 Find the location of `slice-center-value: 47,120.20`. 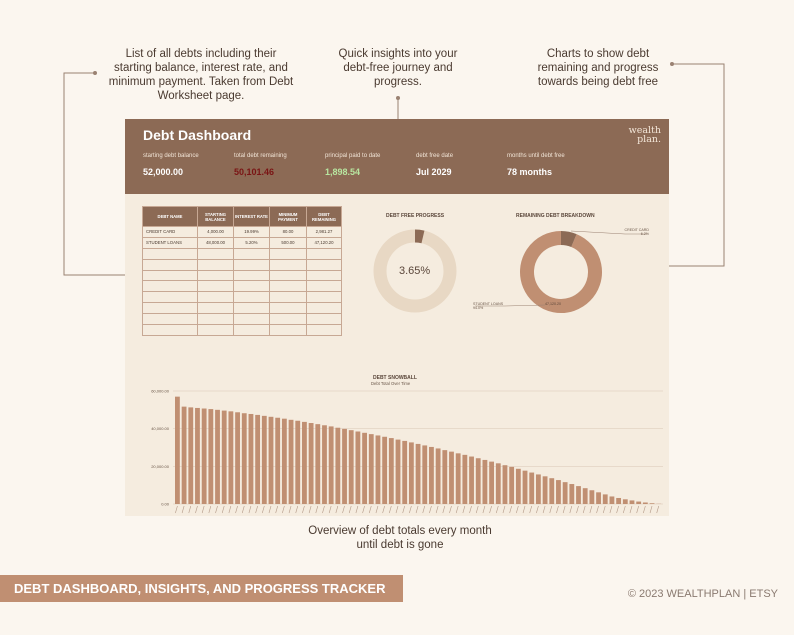

slice-center-value: 47,120.20 is located at coordinates (553, 304).